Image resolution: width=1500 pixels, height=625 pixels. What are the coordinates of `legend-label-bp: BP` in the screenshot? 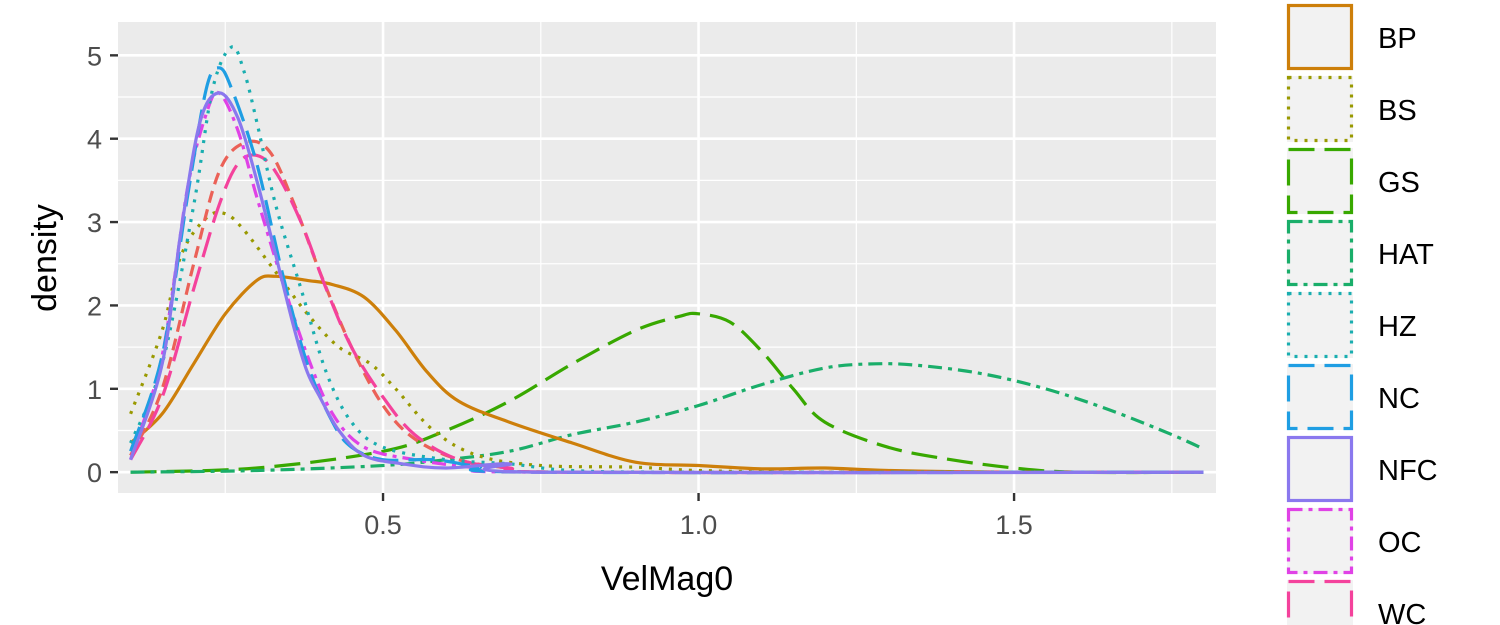 It's located at (1397, 39).